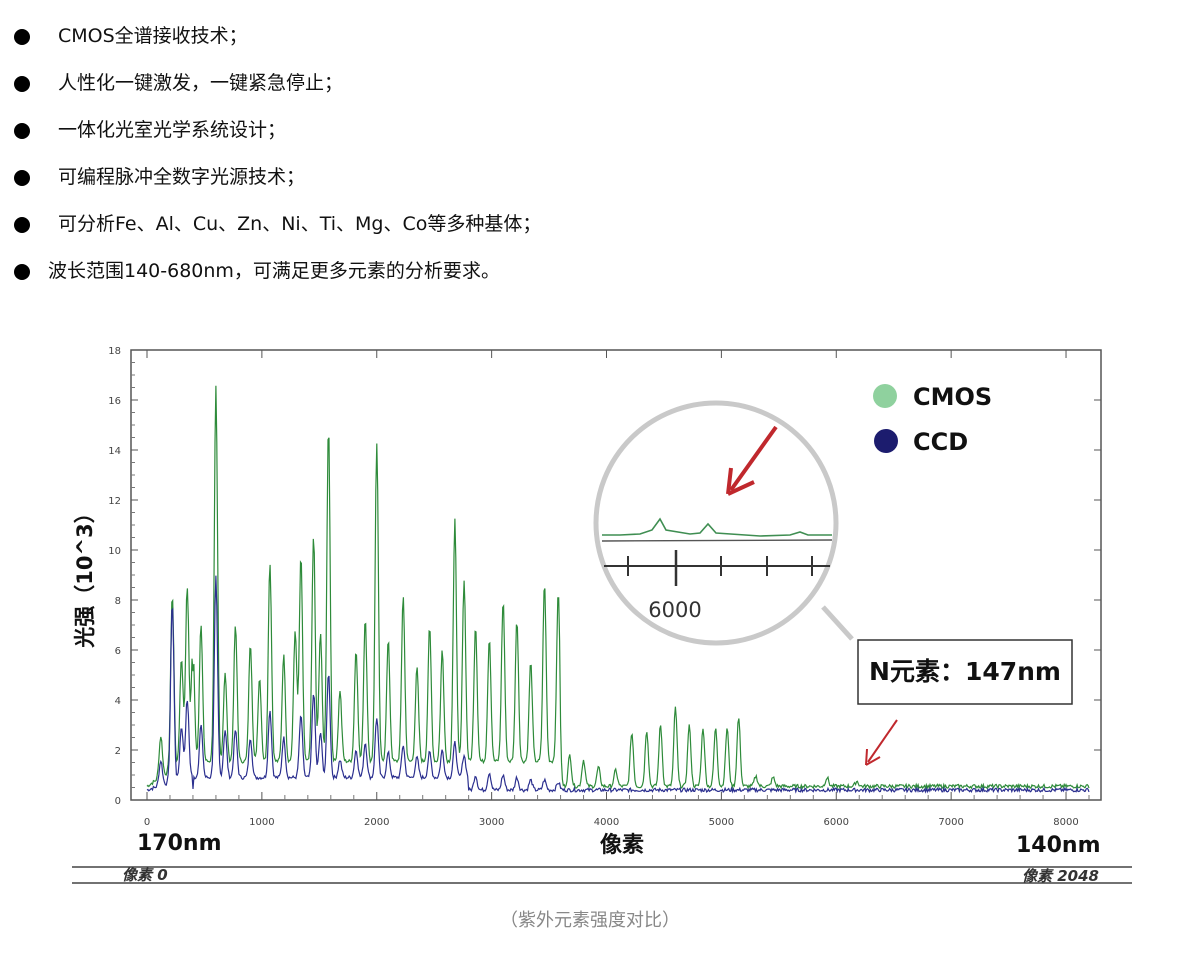 This screenshot has height=957, width=1180. Describe the element at coordinates (882, 741) in the screenshot. I see `annotation-arrow-shaft` at that location.